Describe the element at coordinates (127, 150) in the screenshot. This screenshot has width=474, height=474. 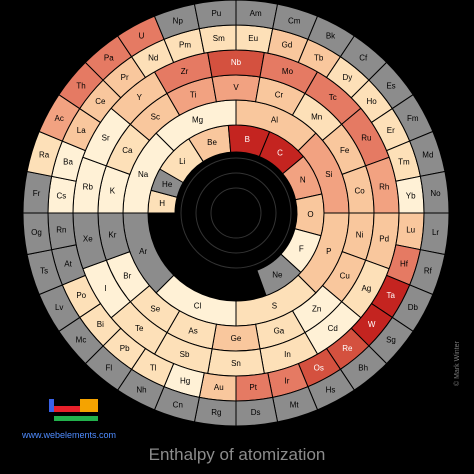
I see `element-symbol: Ca` at that location.